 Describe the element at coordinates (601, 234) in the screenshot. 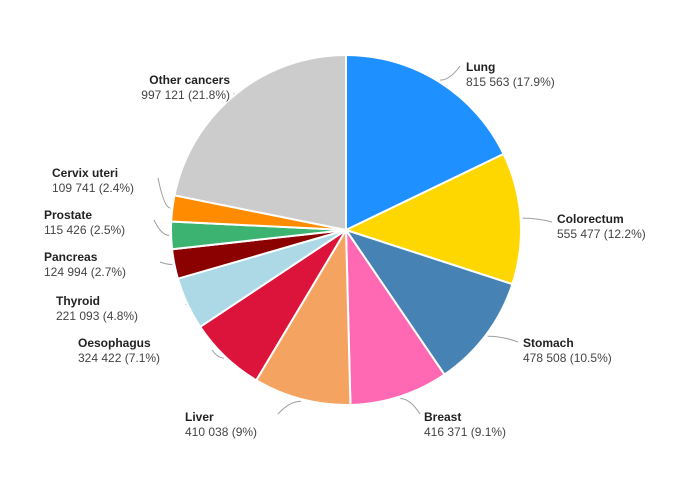

I see `label-colorectum-value: 555 477 (12.2%)` at that location.